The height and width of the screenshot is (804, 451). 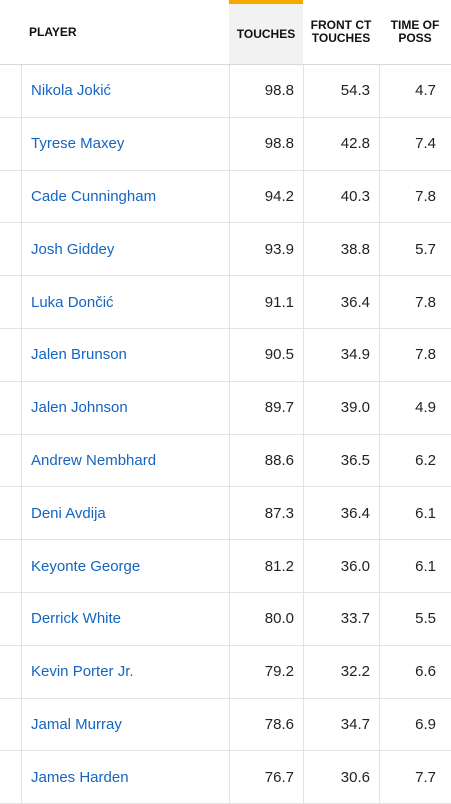 What do you see at coordinates (225, 408) in the screenshot?
I see `table-row: Jalen Johnson 89.7 39.0 4.9` at bounding box center [225, 408].